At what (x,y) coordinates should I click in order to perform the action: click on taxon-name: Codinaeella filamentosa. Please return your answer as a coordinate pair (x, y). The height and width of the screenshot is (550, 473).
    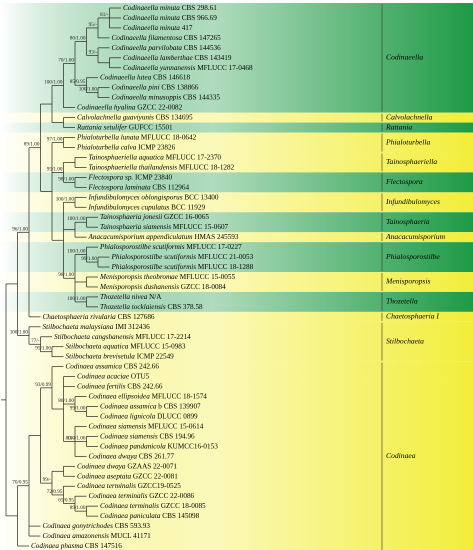
    Looking at the image, I should click on (147, 38).